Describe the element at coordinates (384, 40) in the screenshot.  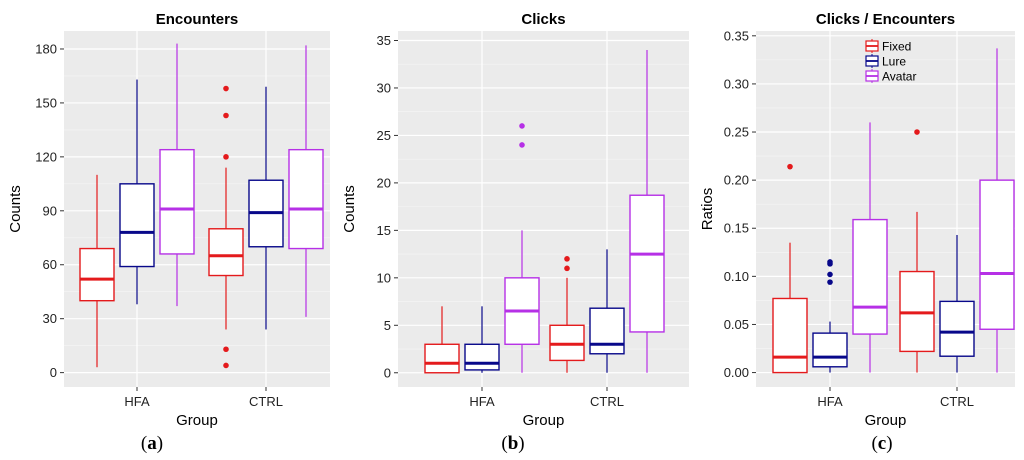
I see `panel-2-ytick-label: 35` at that location.